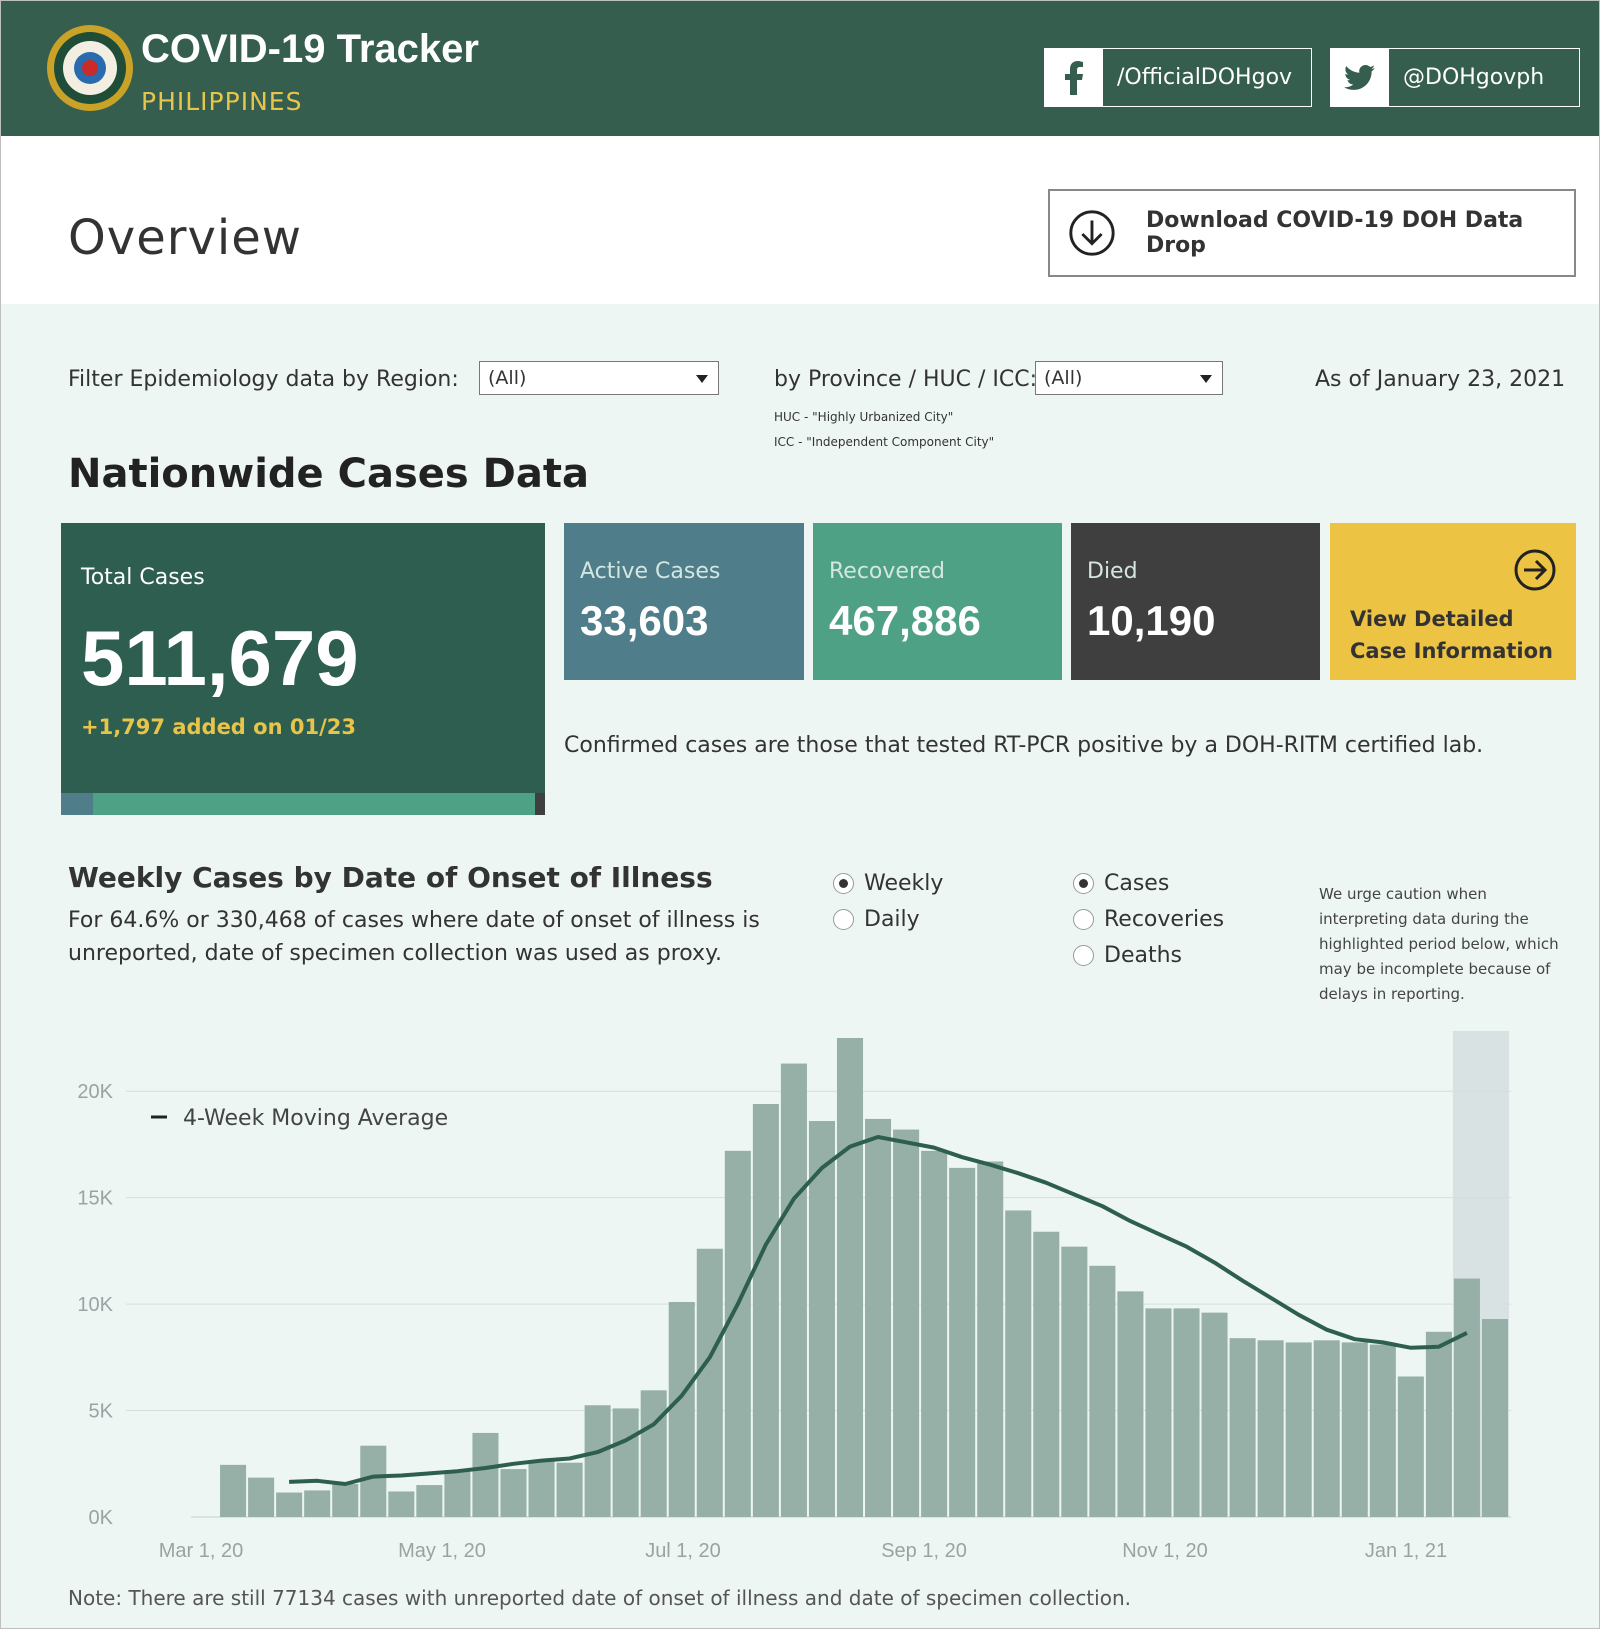 The image size is (1600, 1629). I want to click on x-tick-label: Nov 1, 20, so click(1165, 1551).